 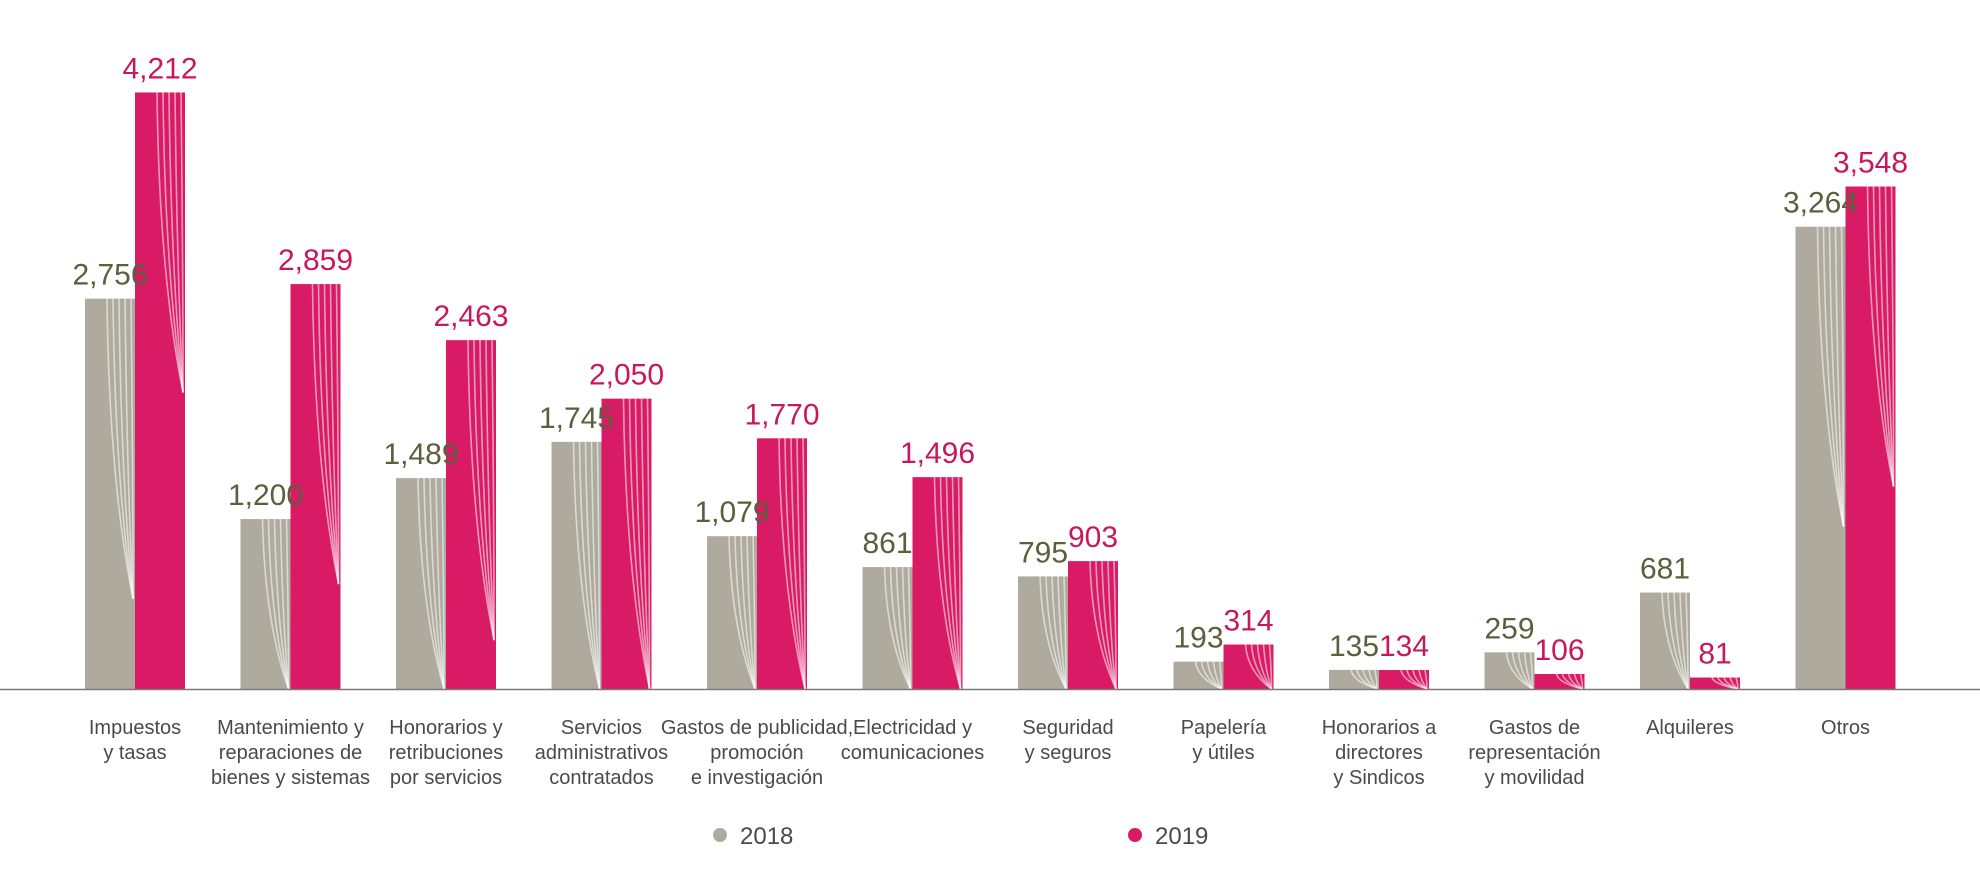 I want to click on category-label-line: Mantenimiento y, so click(x=290, y=728).